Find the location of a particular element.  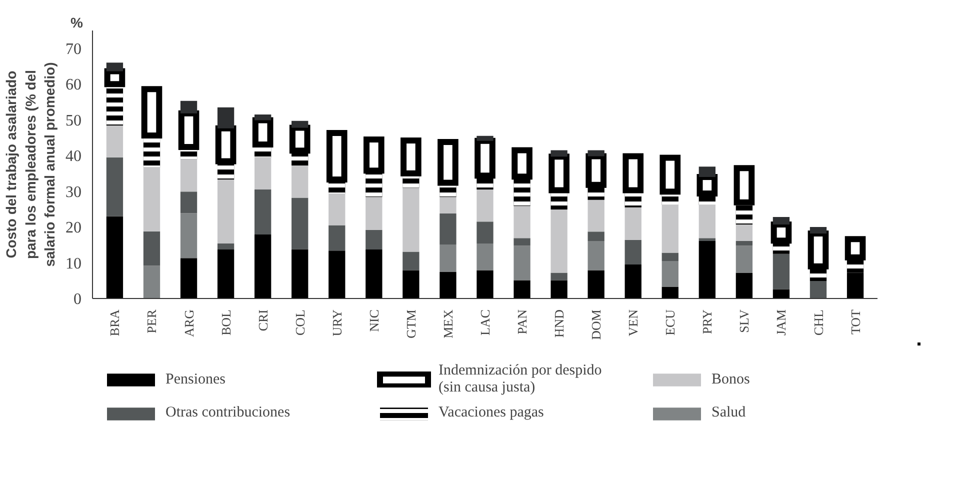

y-tick-label: 60 is located at coordinates (74, 85).